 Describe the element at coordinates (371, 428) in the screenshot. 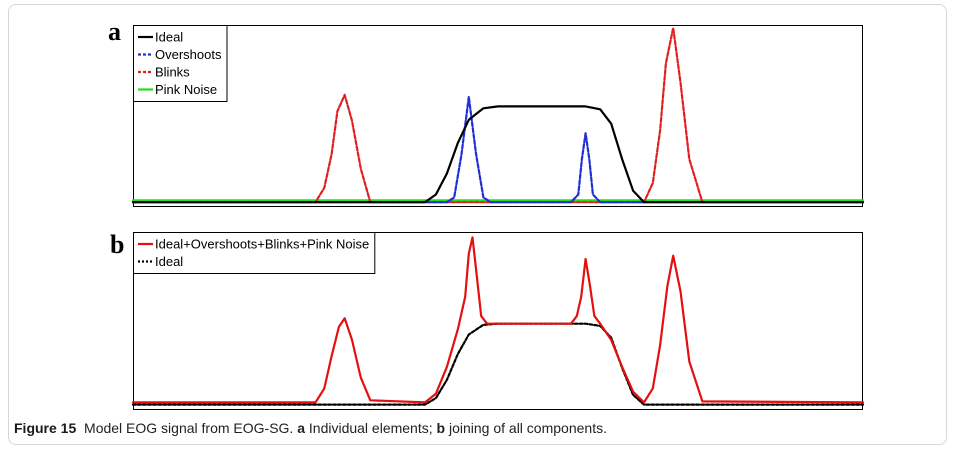

I see `caption-text-2: Individual elements;` at that location.